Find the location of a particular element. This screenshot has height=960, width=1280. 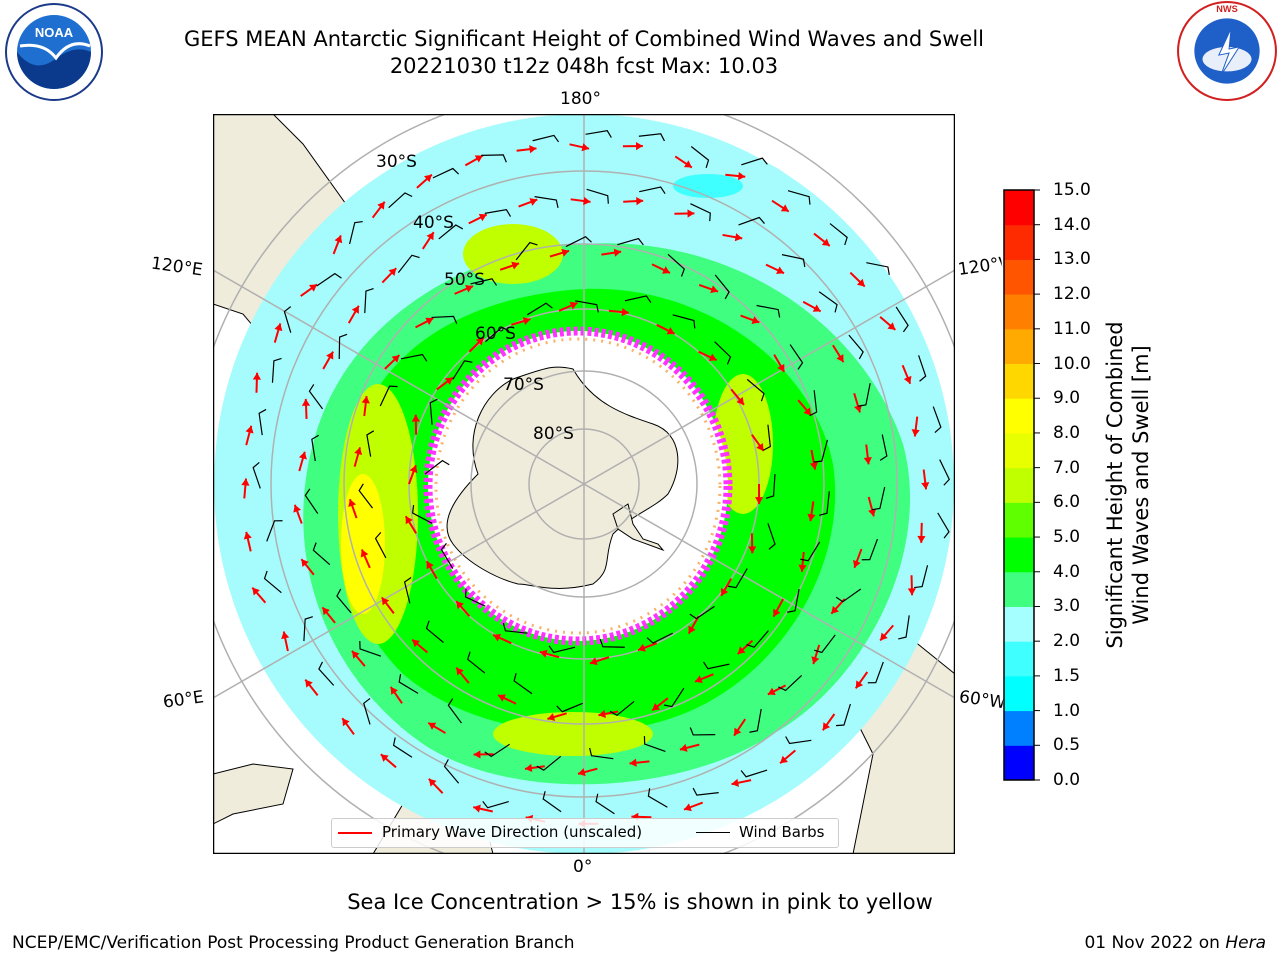

colorbar-tick-label: 9.0 is located at coordinates (1067, 398).